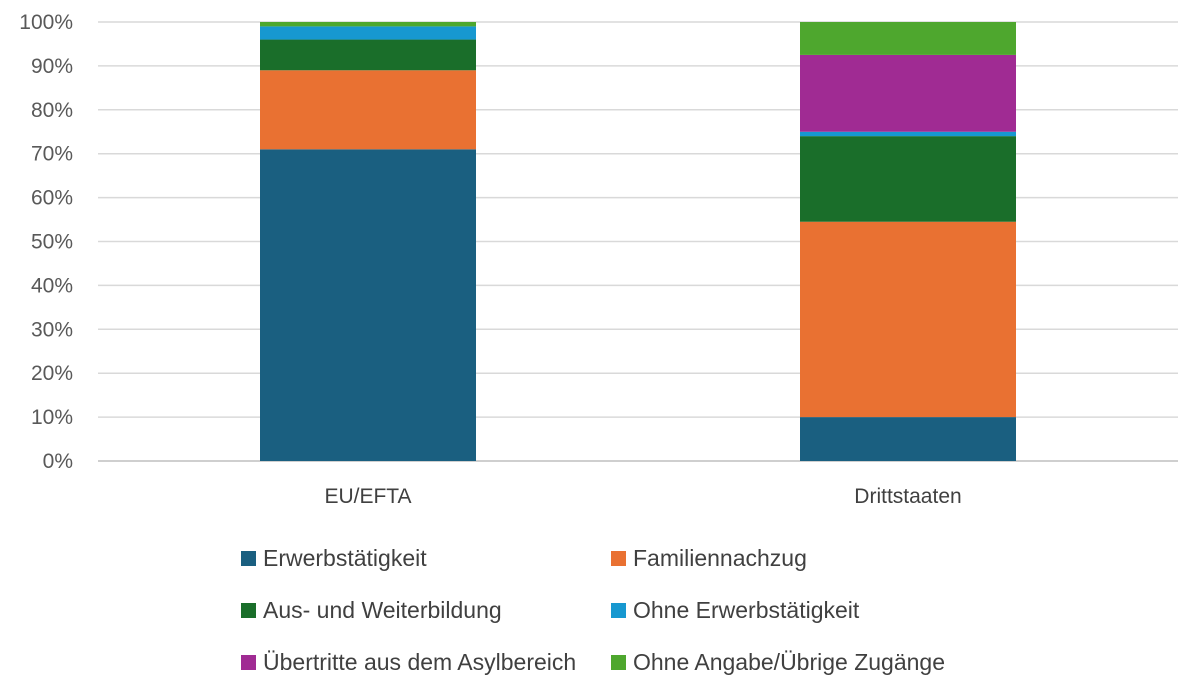  Describe the element at coordinates (58, 461) in the screenshot. I see `y-tick-label: 0%` at that location.